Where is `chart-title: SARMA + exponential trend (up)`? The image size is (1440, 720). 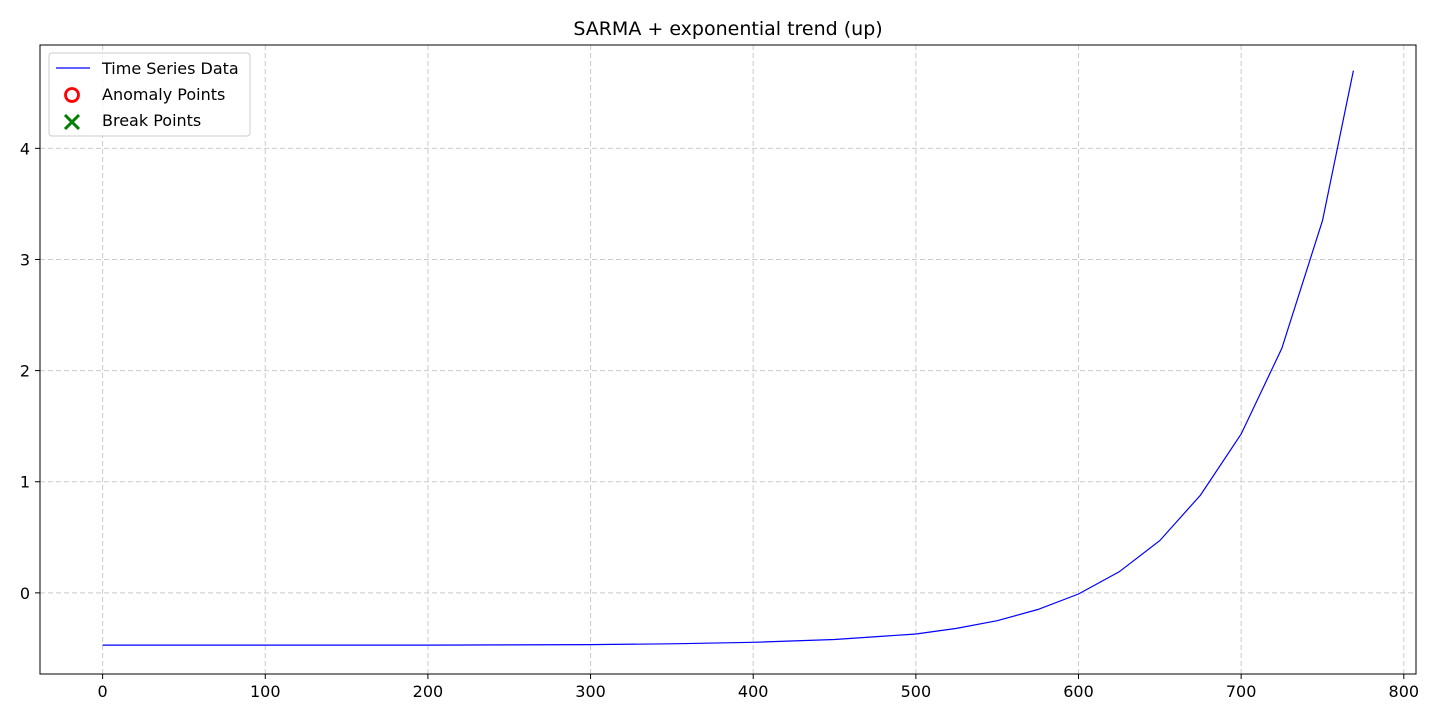 chart-title: SARMA + exponential trend (up) is located at coordinates (727, 29).